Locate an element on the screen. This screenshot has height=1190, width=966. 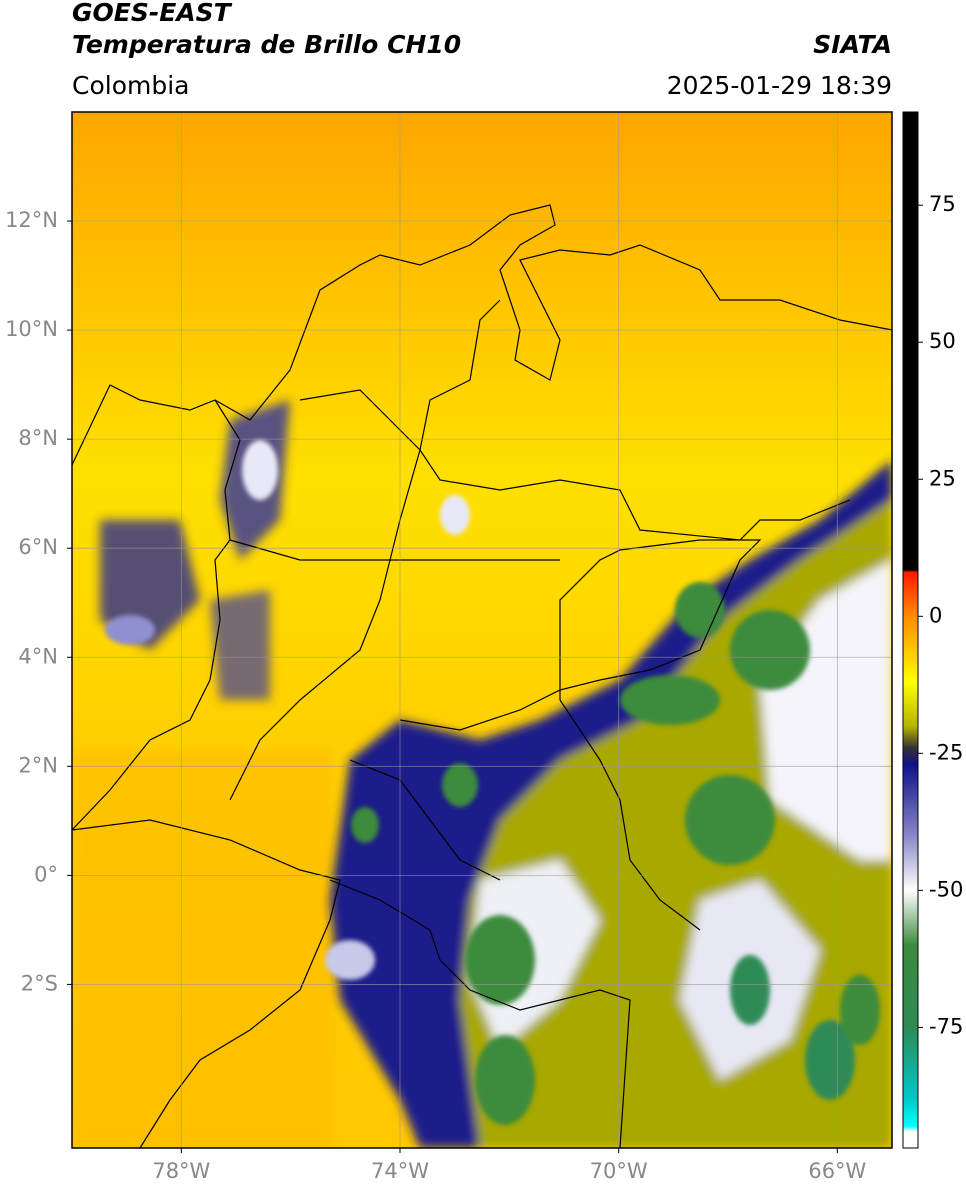
colorbar-tick-label: 25 is located at coordinates (942, 478).